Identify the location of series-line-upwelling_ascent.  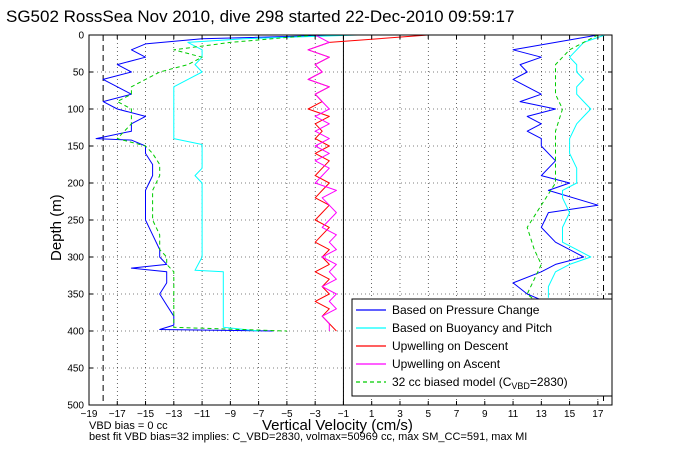
(322, 183).